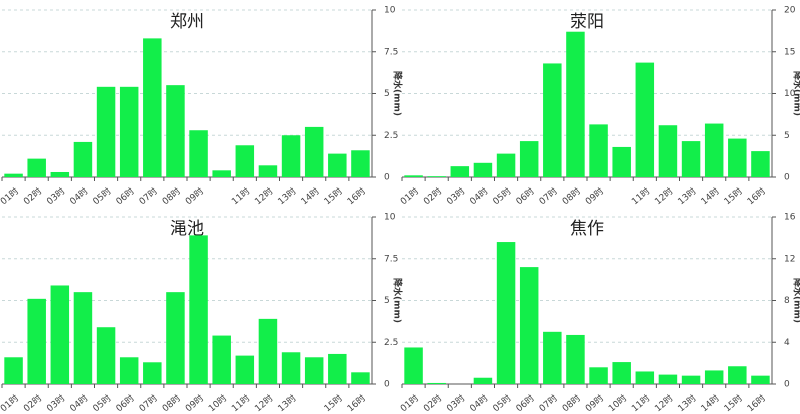  I want to click on chart-title: 渑池, so click(187, 229).